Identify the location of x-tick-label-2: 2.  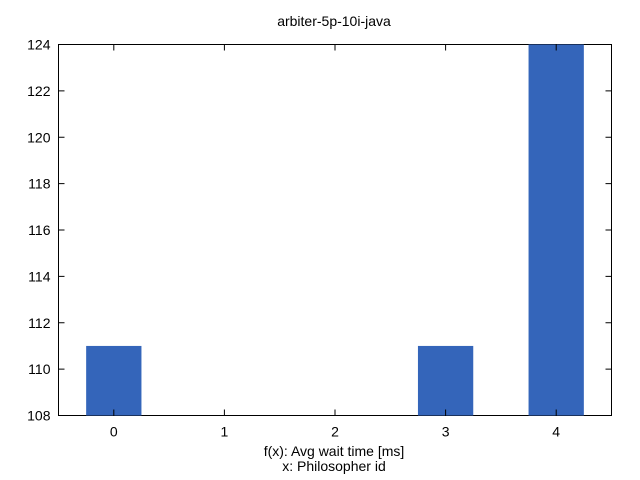
(335, 432).